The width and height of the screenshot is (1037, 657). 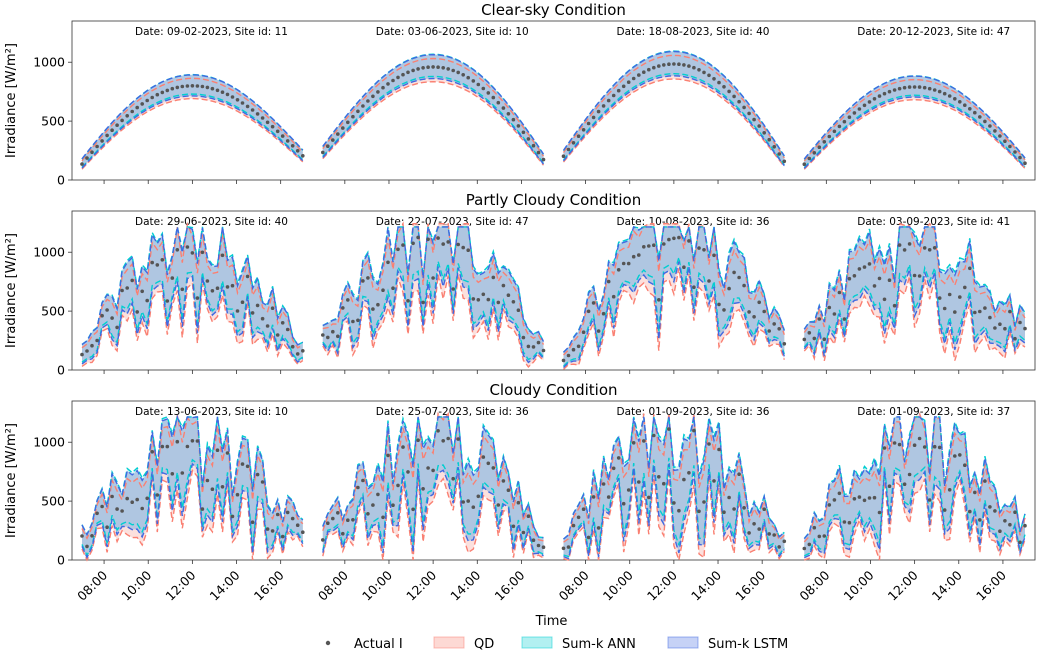 I want to click on y-tick-label: 0, so click(x=61, y=560).